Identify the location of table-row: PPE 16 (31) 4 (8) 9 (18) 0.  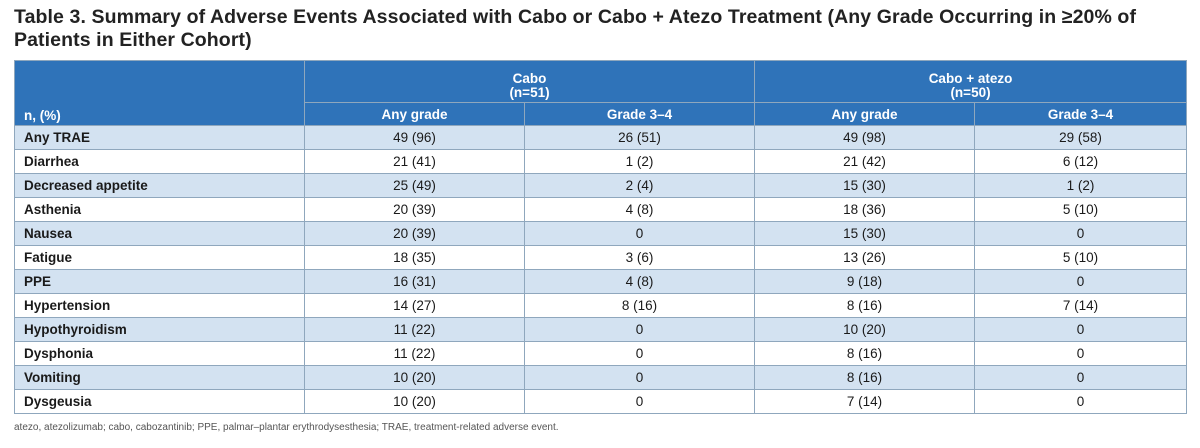
(601, 281).